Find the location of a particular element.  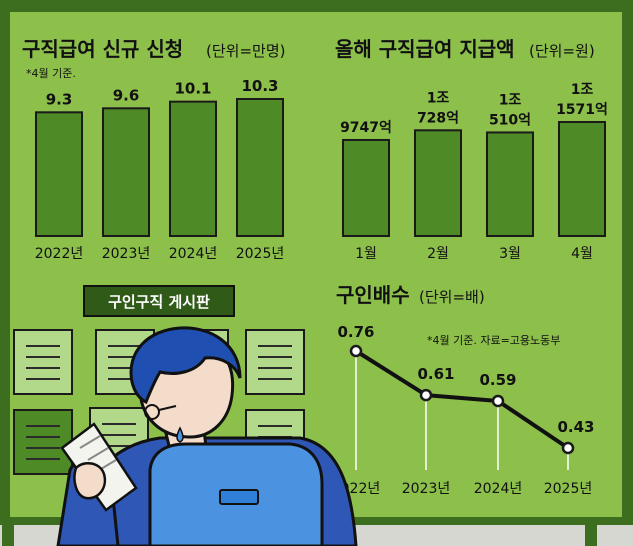

c3-x-tick-label: 2023년 is located at coordinates (426, 489).